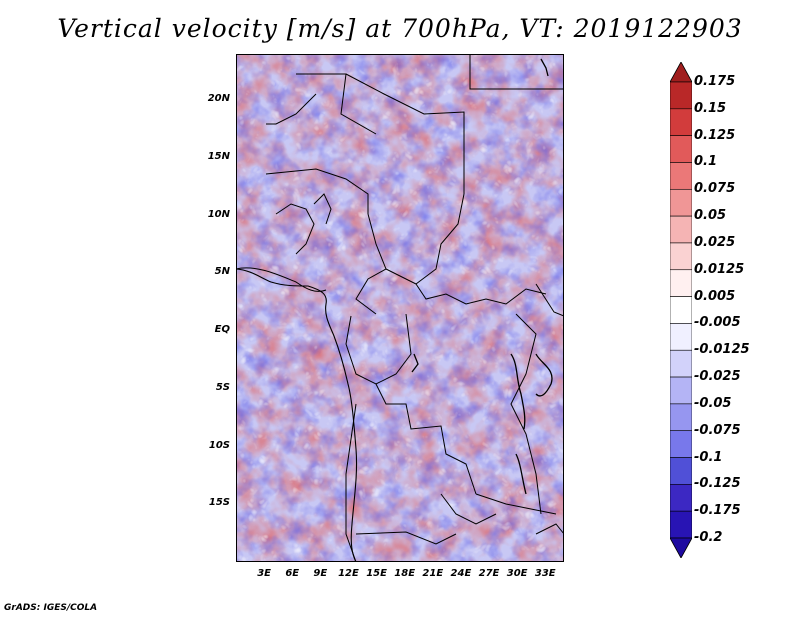 This screenshot has width=800, height=618. What do you see at coordinates (719, 269) in the screenshot?
I see `colorbar-level-label: 0.0125` at bounding box center [719, 269].